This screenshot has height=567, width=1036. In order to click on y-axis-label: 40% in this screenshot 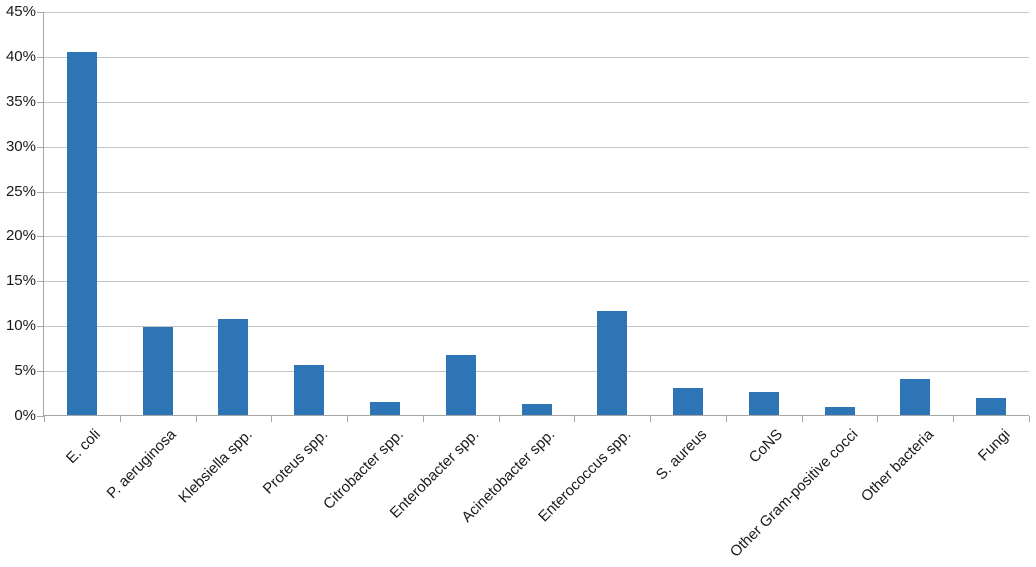, I will do `click(20, 56)`.